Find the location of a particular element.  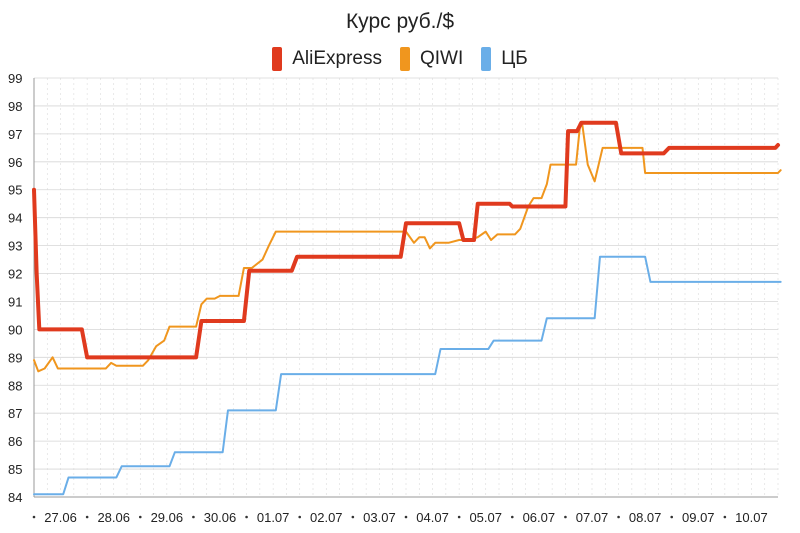

legend-item-aliexpress: AliExpress is located at coordinates (327, 59).